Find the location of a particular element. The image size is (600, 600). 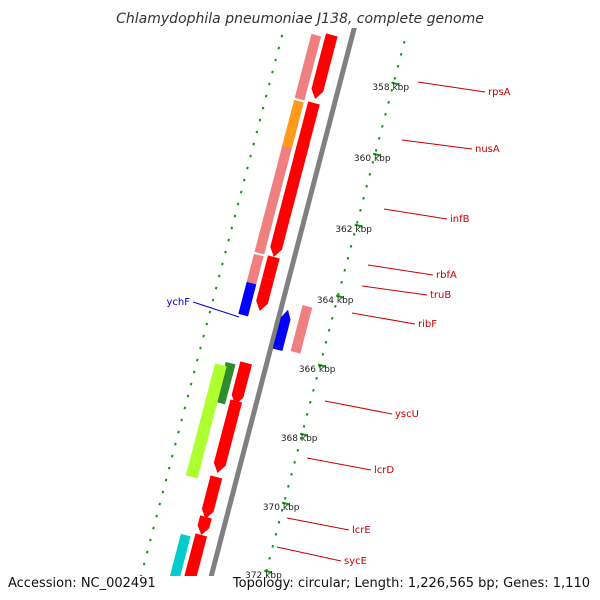

cog-lcrD-lime is located at coordinates (206, 421).